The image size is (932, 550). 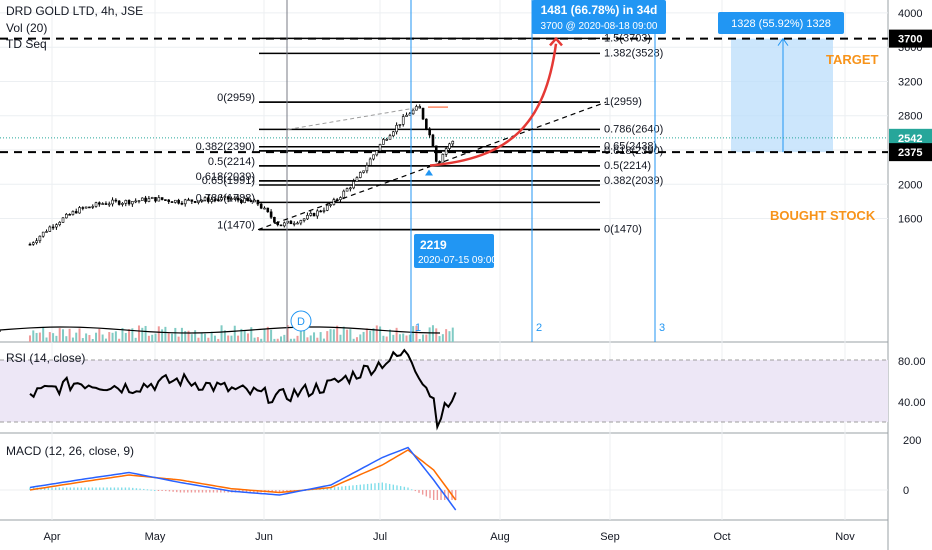 I want to click on fib-label-right: 0.618(2390), so click(x=633, y=151).